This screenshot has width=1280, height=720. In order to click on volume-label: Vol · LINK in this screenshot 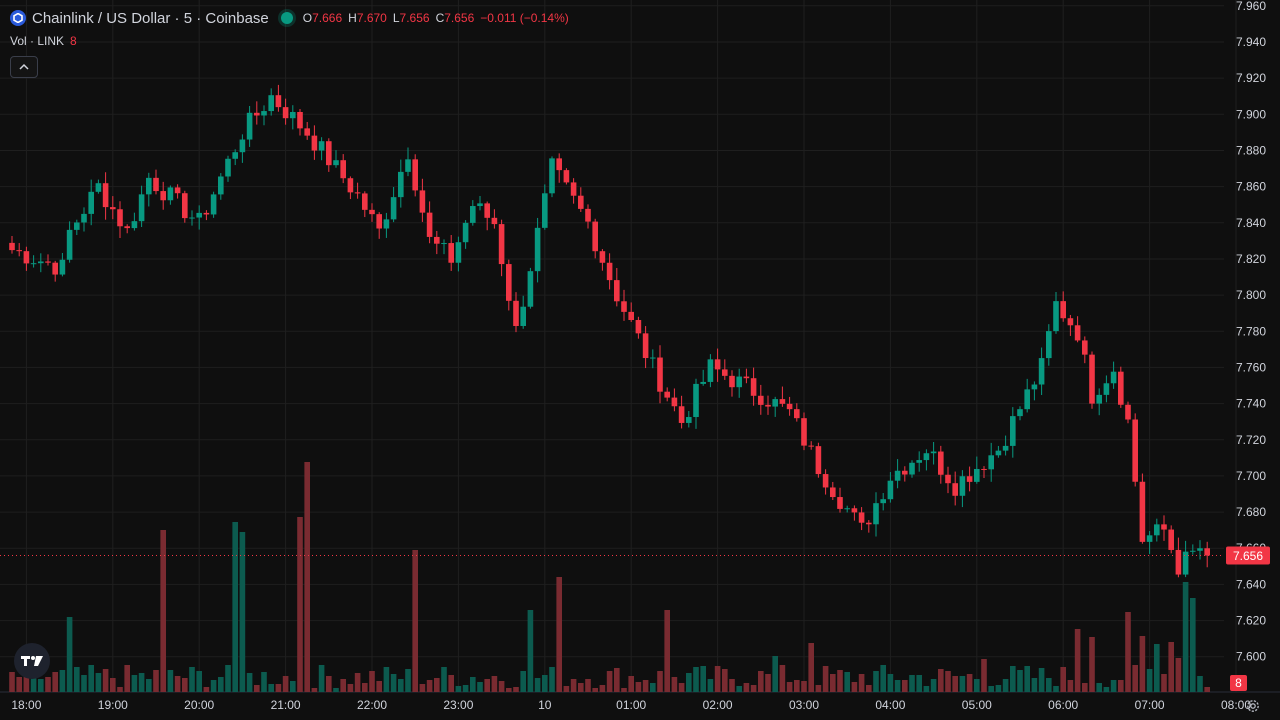, I will do `click(37, 41)`.